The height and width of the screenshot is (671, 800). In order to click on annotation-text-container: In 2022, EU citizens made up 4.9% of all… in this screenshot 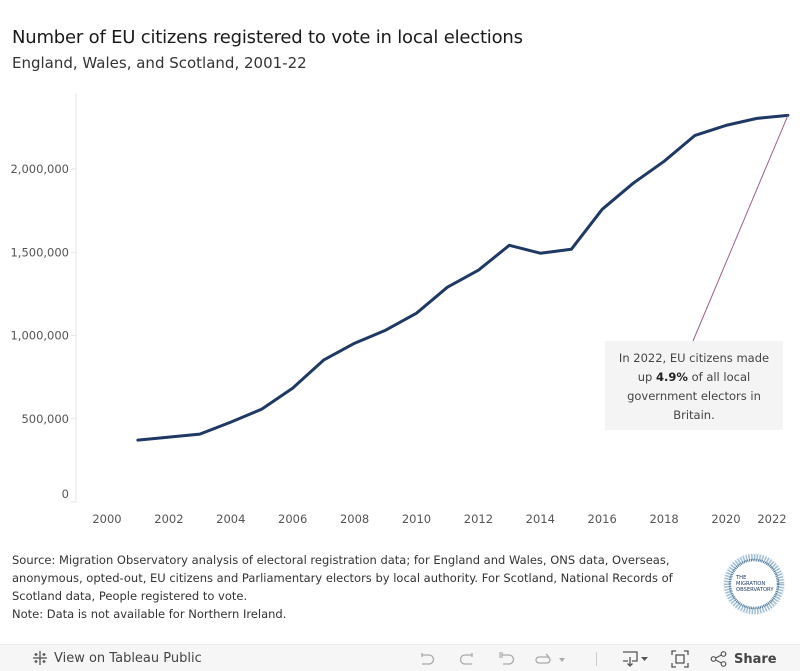, I will do `click(694, 387)`.